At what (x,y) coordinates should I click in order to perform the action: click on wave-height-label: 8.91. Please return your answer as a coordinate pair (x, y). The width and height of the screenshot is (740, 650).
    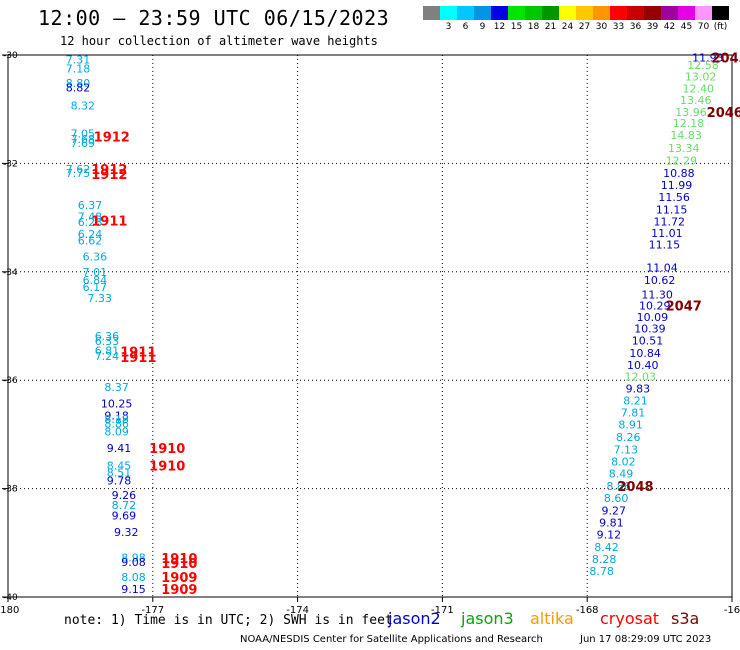
    Looking at the image, I should click on (630, 425).